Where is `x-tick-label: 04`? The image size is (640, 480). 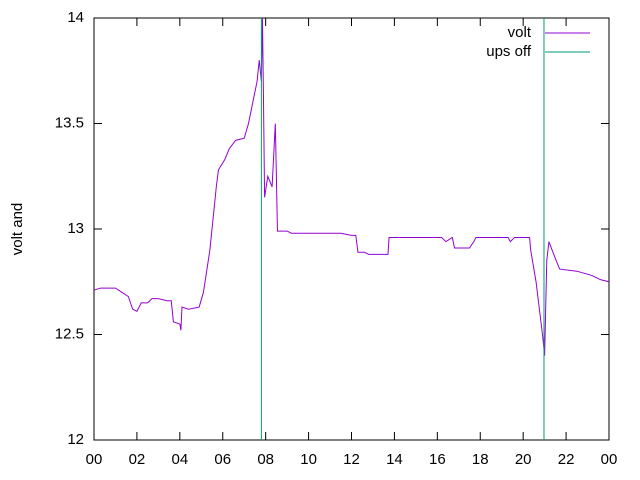 x-tick-label: 04 is located at coordinates (179, 459).